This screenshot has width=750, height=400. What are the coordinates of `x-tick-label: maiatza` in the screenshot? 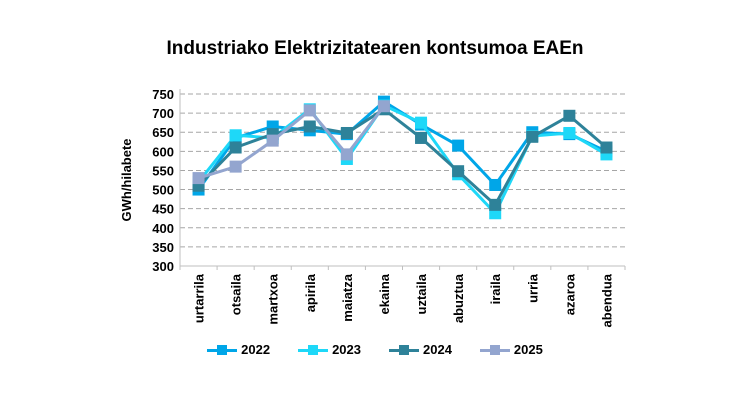 It's located at (347, 297).